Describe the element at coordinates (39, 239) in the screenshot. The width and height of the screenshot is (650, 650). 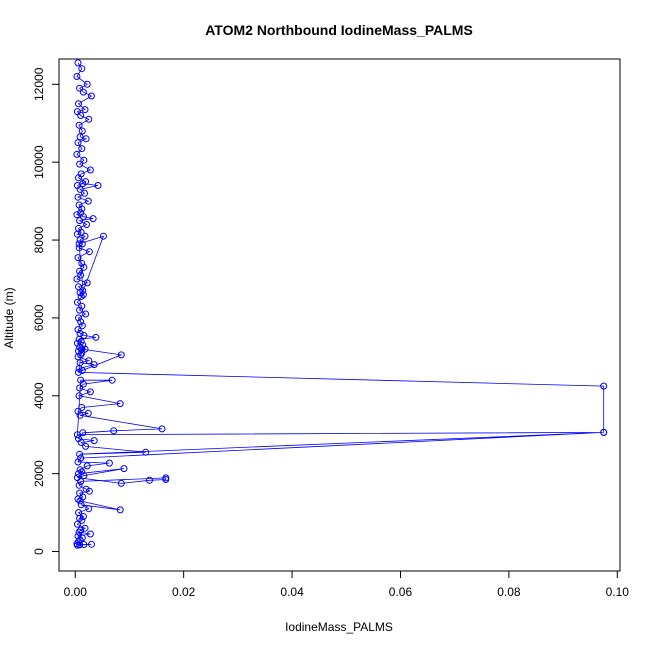
I see `y-tick-label: 8000` at that location.